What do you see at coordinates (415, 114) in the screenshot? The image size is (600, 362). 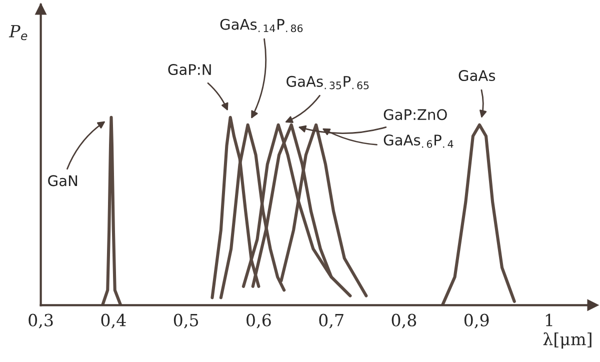 I see `text: GaP:ZnO` at bounding box center [415, 114].